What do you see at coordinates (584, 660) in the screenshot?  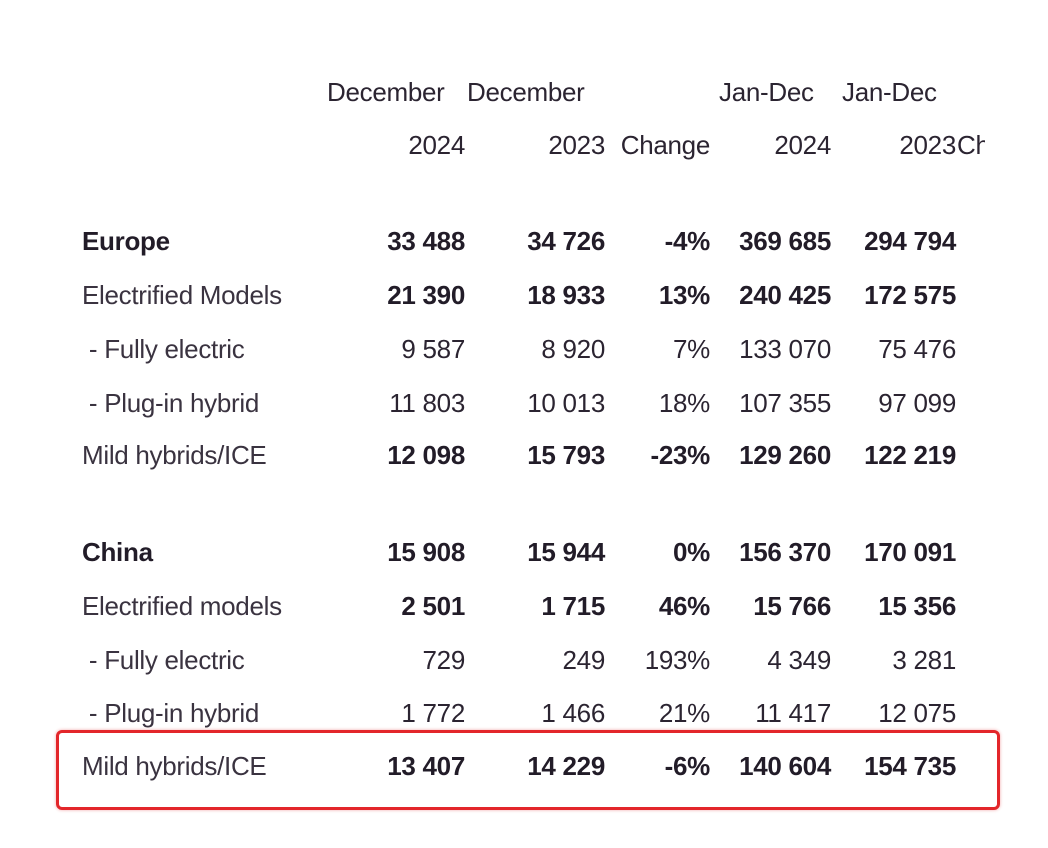 I see `cell-value: 249` at bounding box center [584, 660].